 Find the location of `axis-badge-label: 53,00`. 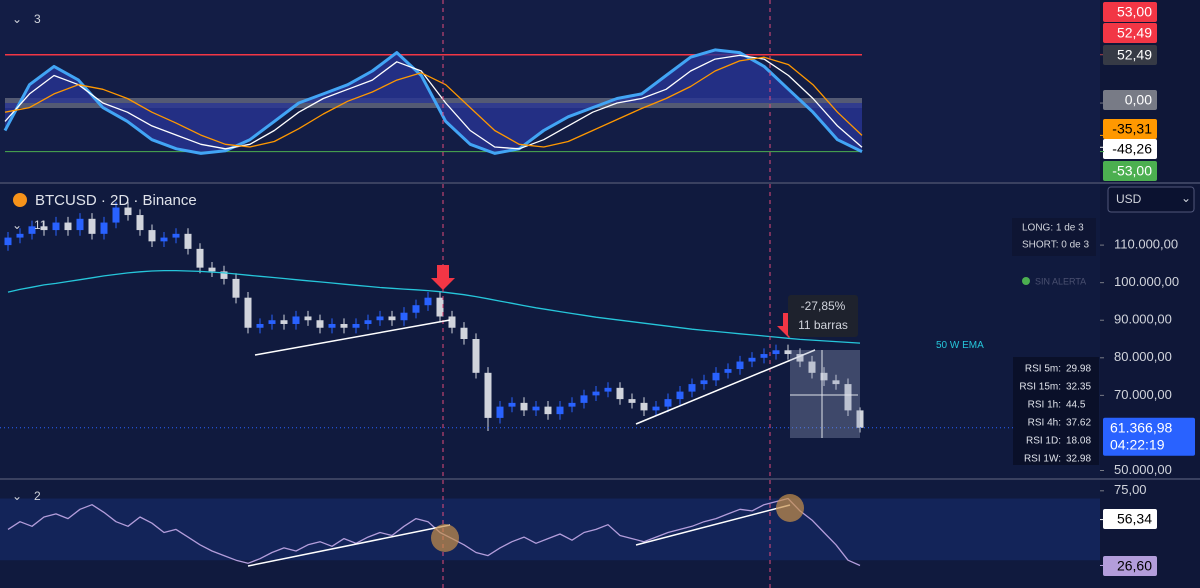

axis-badge-label: 53,00 is located at coordinates (1134, 12).